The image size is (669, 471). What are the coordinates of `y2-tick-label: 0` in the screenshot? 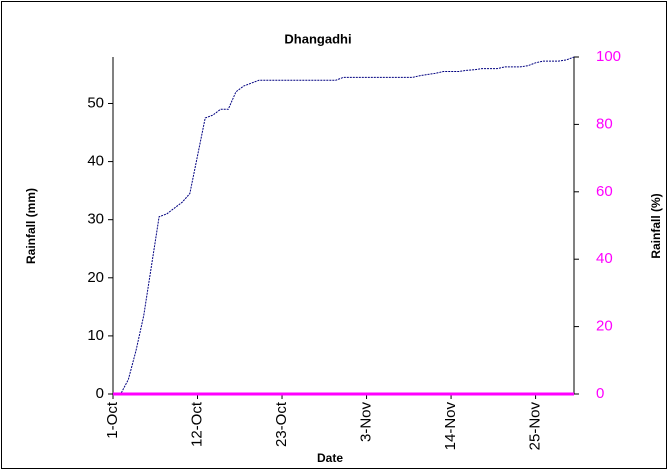 It's located at (600, 393).